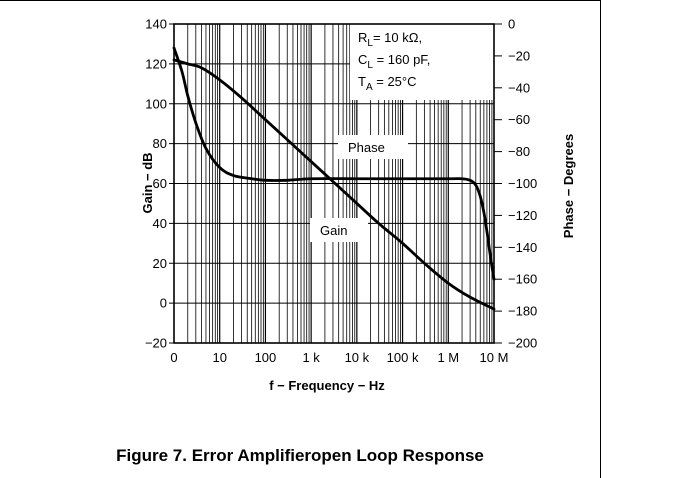  What do you see at coordinates (219, 357) in the screenshot?
I see `x-tick-label: 10` at bounding box center [219, 357].